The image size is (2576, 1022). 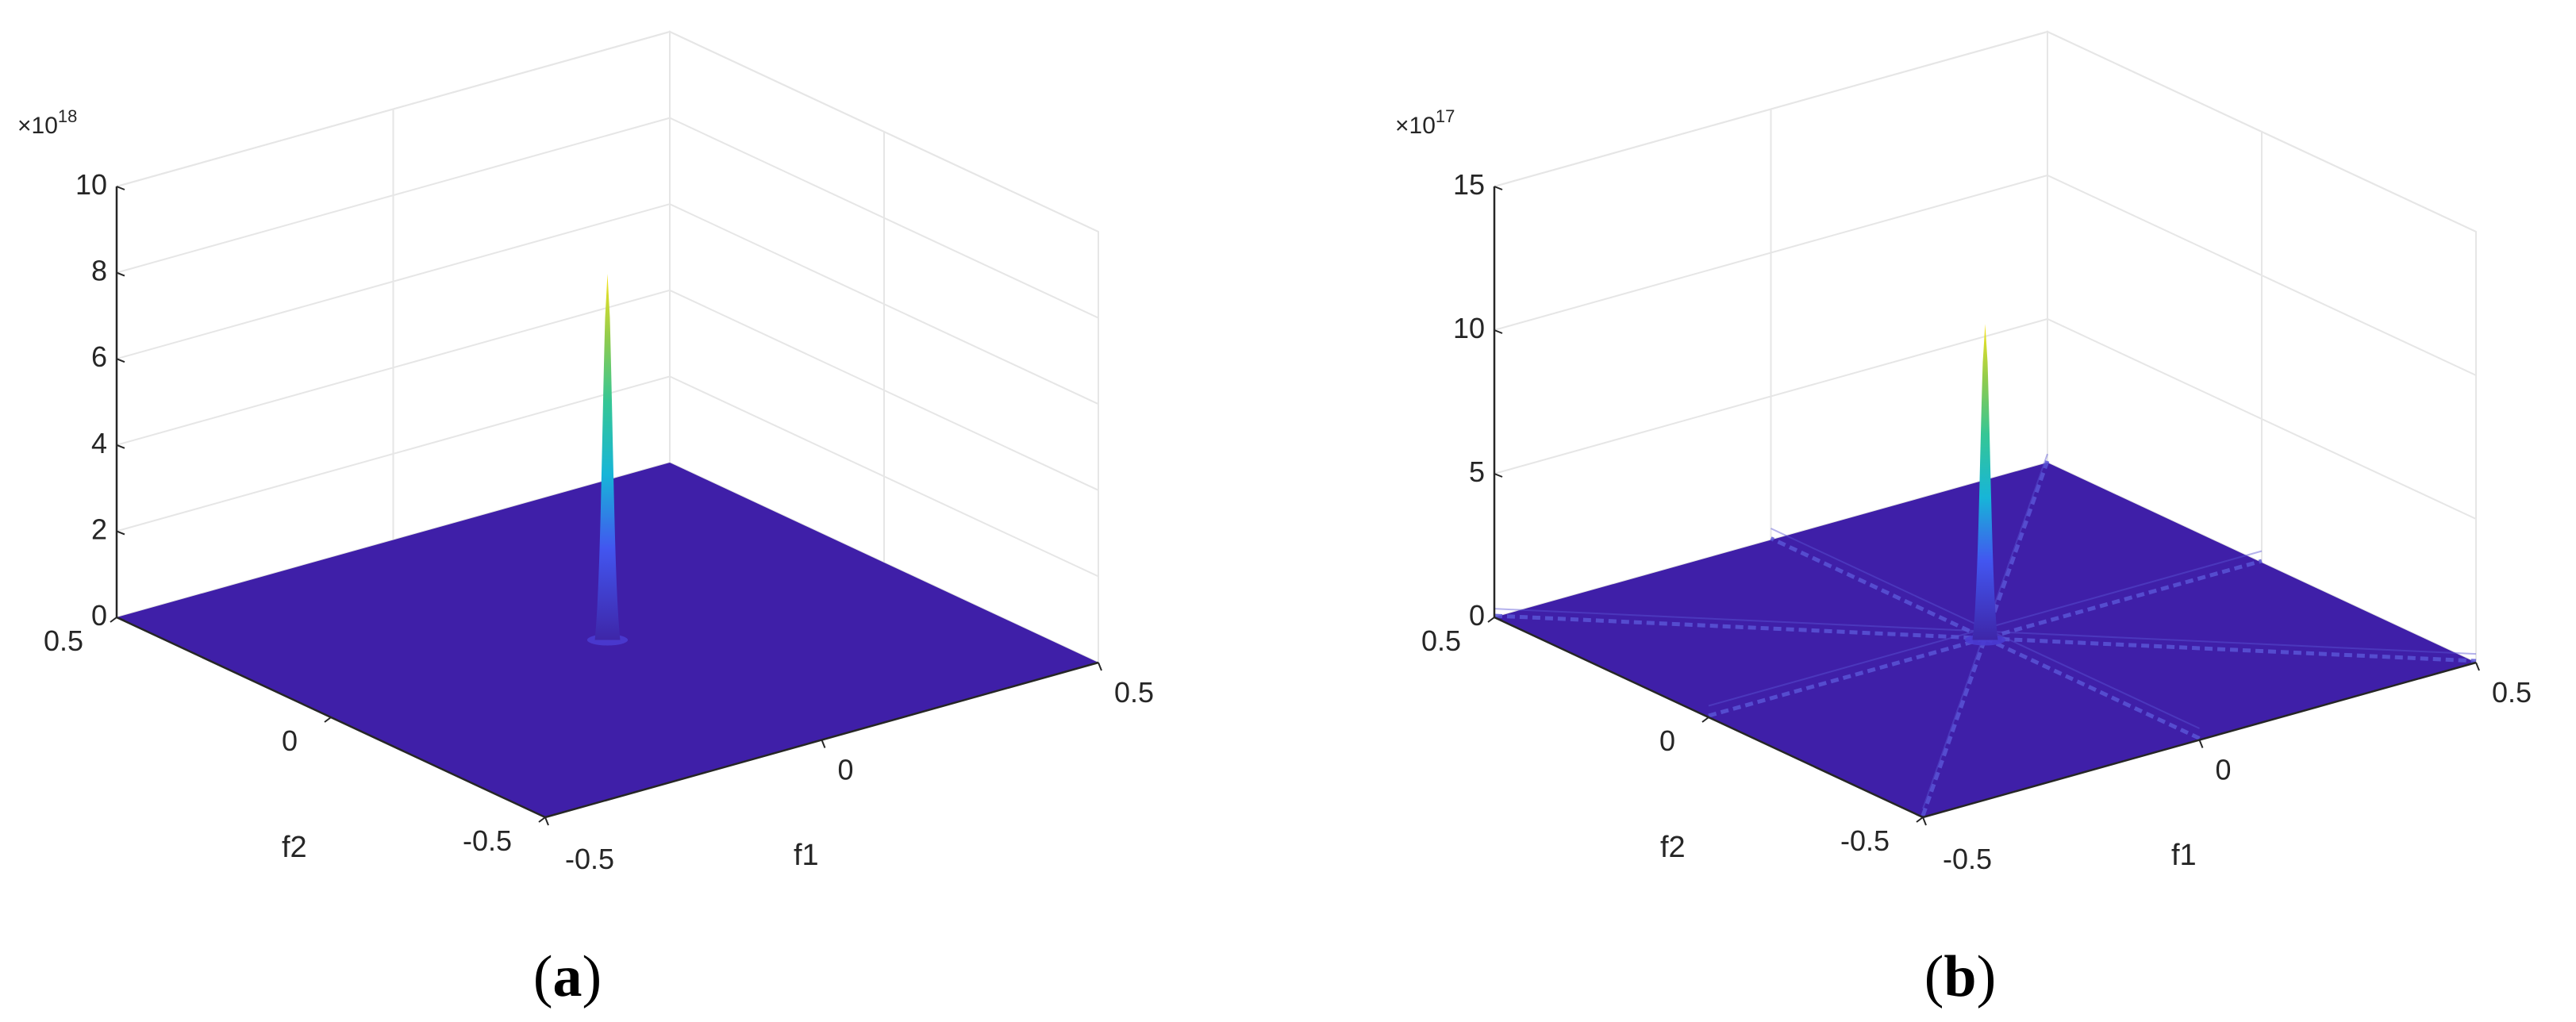 I want to click on panel-b-surface-peak, so click(x=1985, y=482).